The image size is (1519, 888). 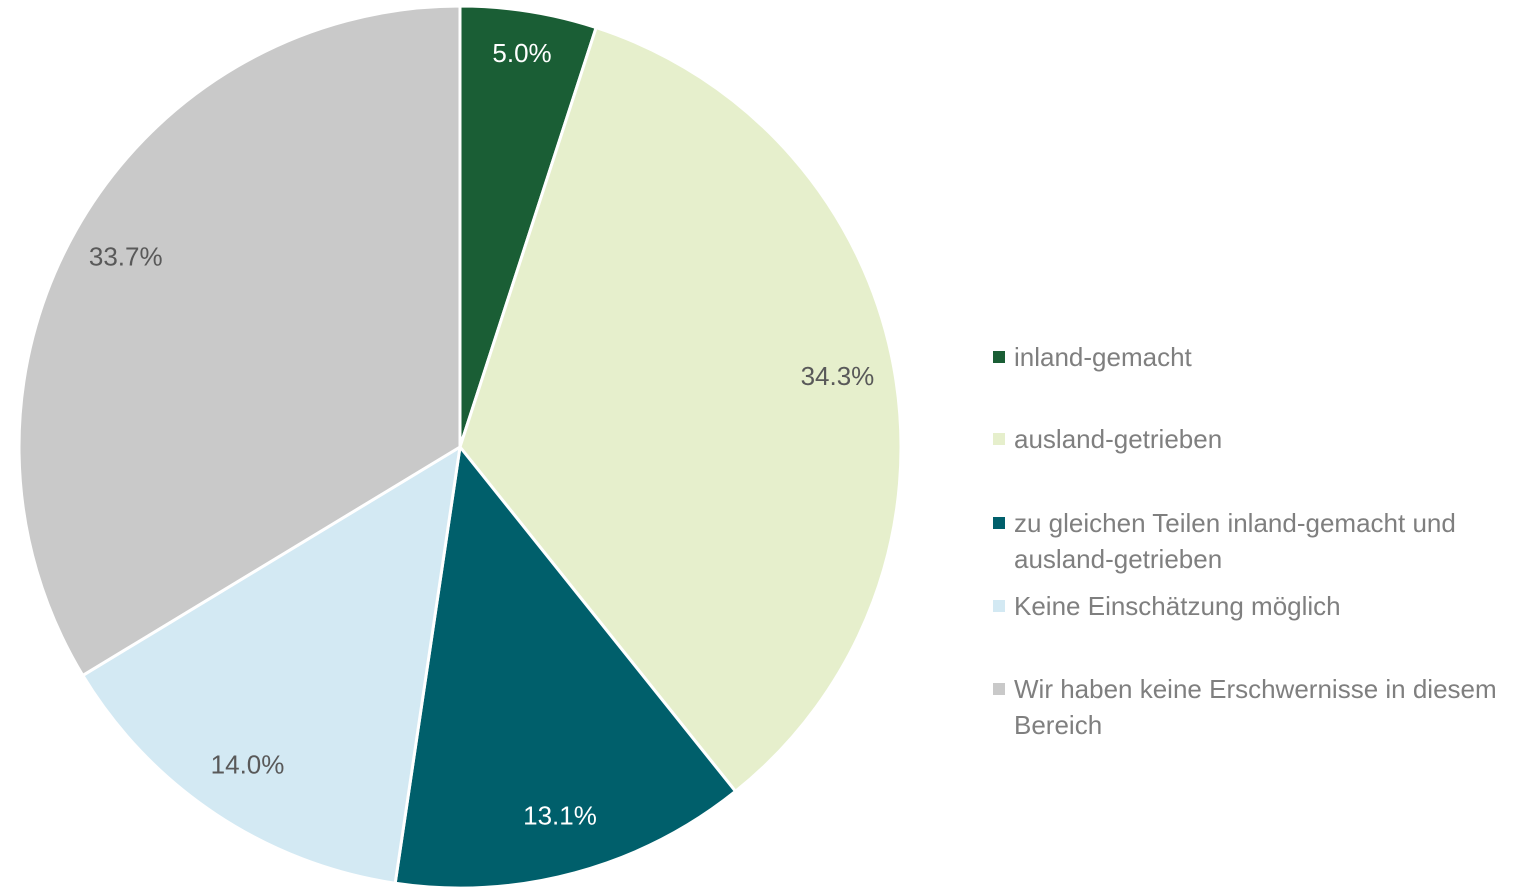 I want to click on legend-label: Keine Einschätzung möglich, so click(x=1177, y=606).